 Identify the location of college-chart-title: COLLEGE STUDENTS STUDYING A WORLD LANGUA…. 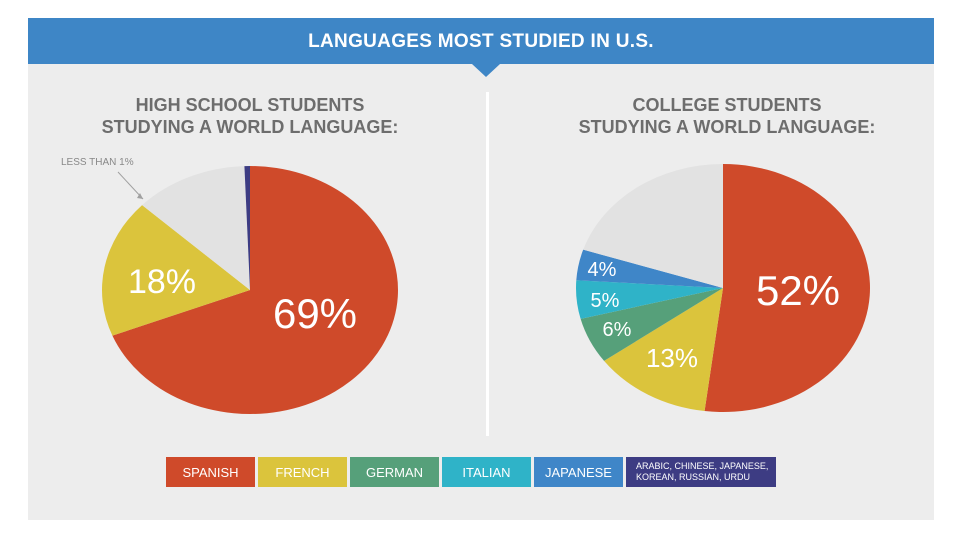
(727, 116).